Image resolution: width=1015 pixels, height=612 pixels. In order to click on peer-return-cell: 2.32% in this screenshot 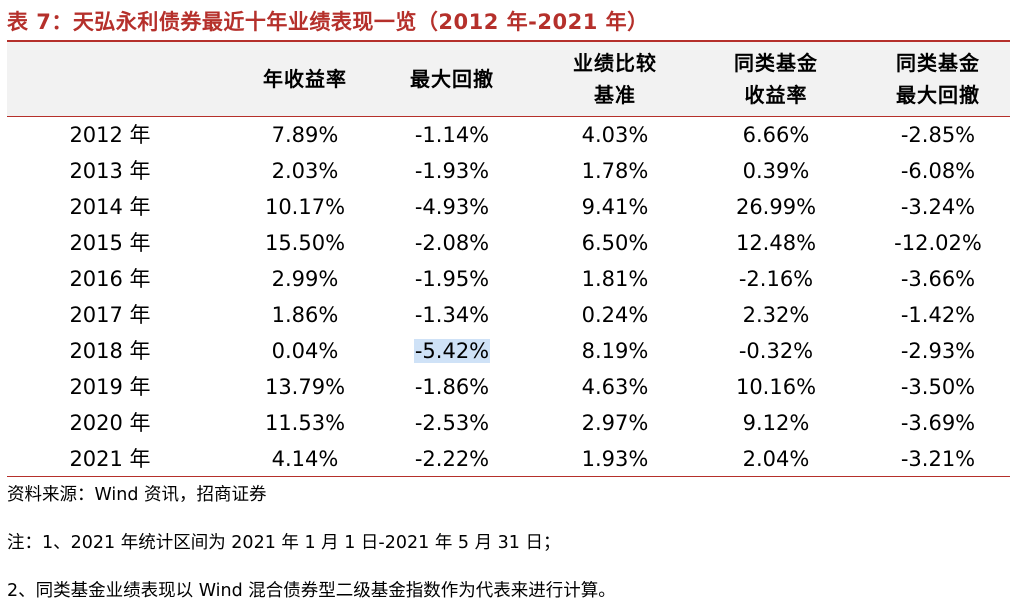, I will do `click(776, 315)`.